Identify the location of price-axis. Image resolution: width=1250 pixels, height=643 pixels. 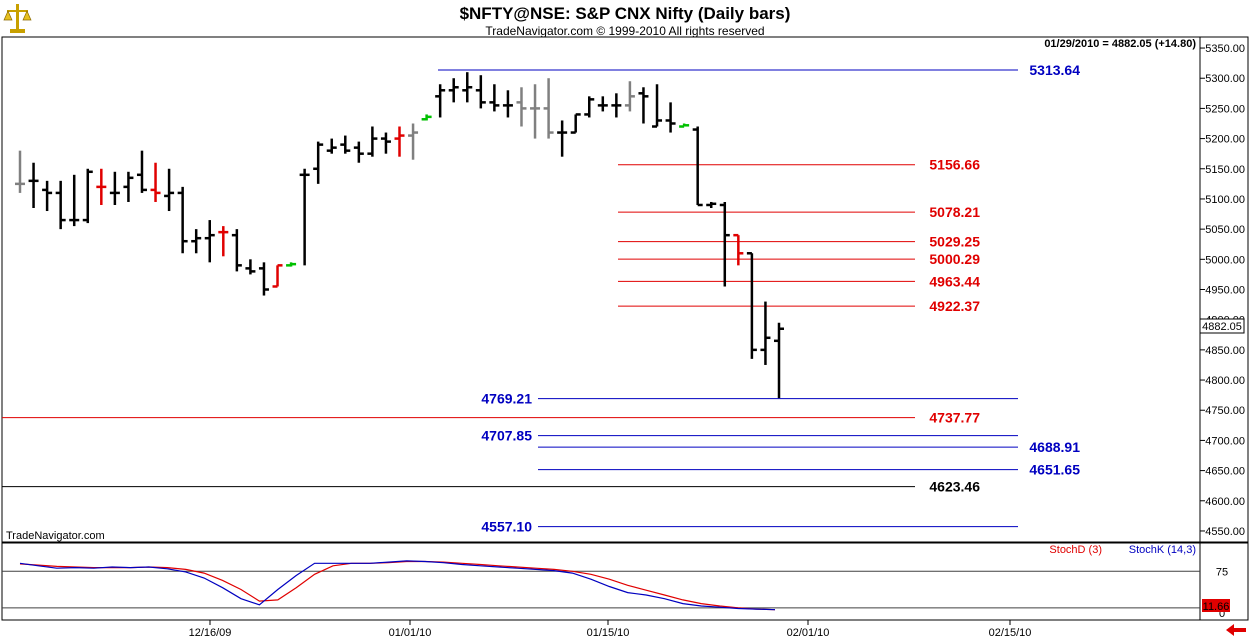
(1224, 289).